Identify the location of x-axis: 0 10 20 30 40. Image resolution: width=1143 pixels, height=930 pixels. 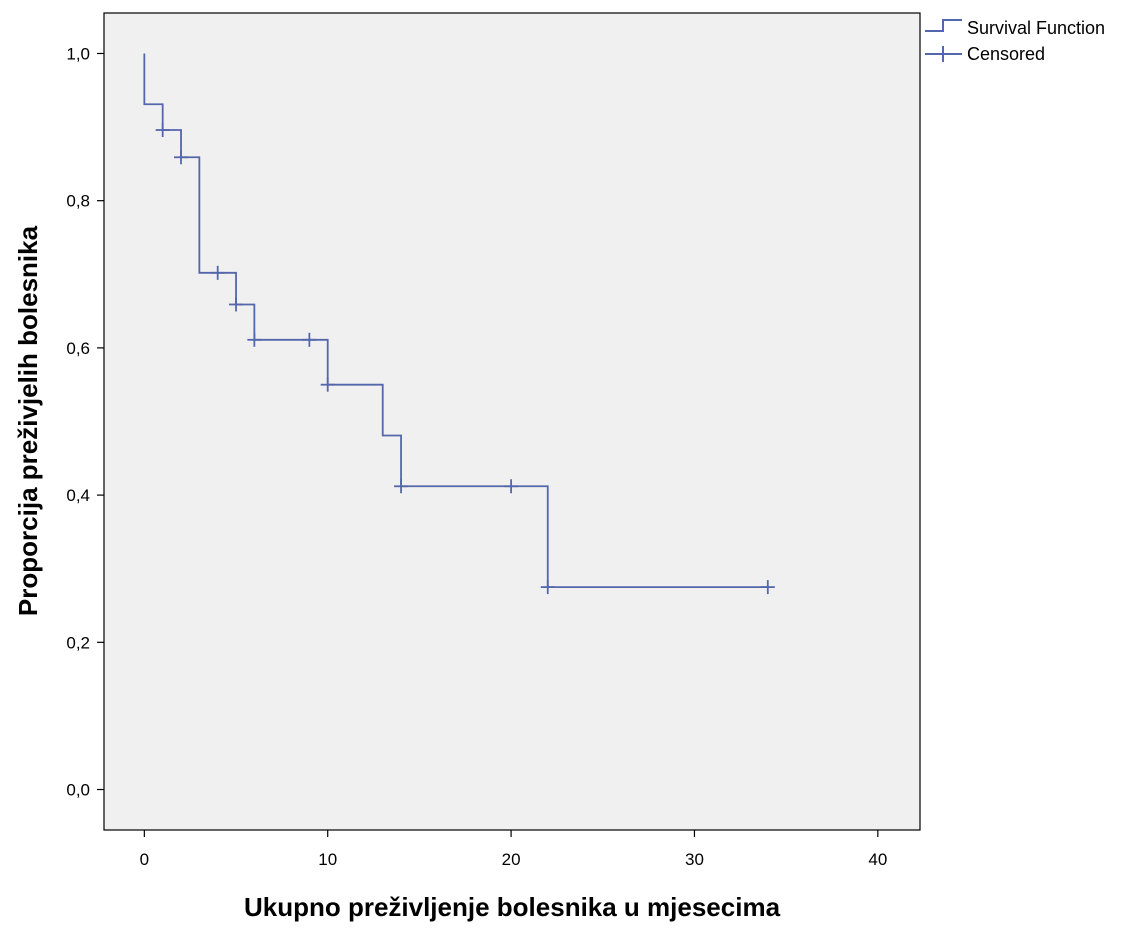
(513, 849).